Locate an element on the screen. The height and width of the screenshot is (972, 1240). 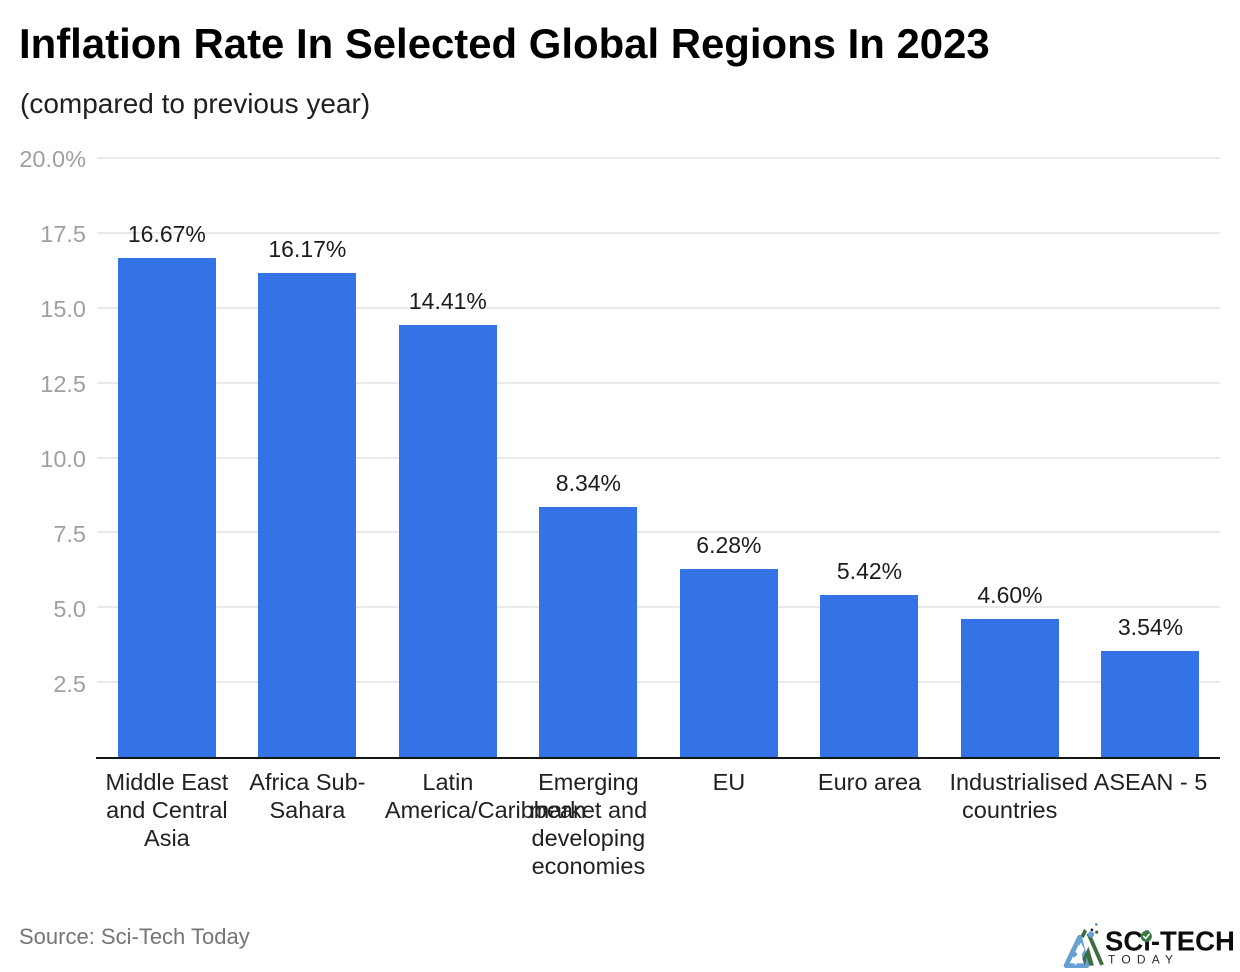
svg-text: SCi-TECH is located at coordinates (1170, 941).